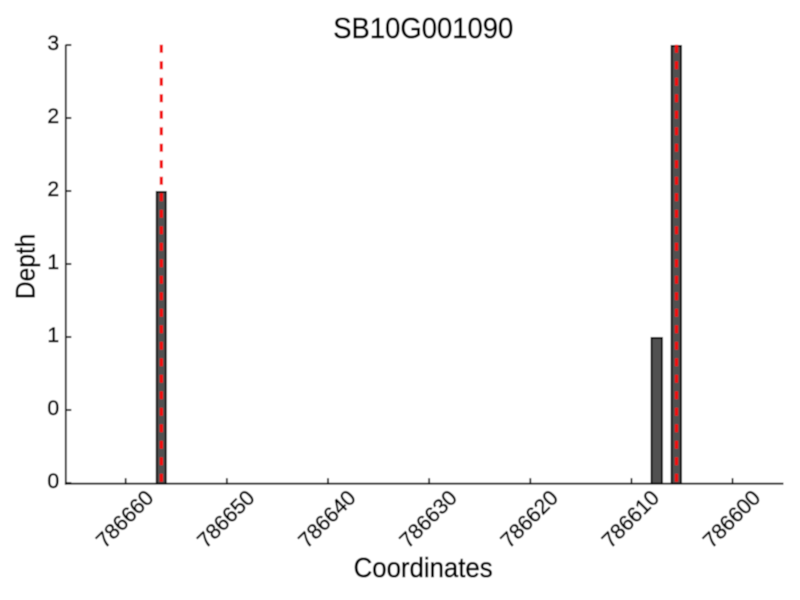 The width and height of the screenshot is (800, 600). I want to click on svg-text: Coordinates, so click(423, 567).